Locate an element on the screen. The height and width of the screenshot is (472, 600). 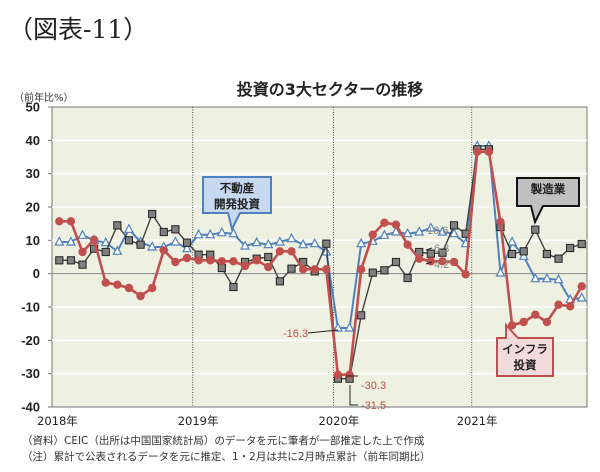
footnote: （注）累計で公表されるデータを元に推定、1・2月は共に2月時点累計（前年同期比） is located at coordinates (226, 457).